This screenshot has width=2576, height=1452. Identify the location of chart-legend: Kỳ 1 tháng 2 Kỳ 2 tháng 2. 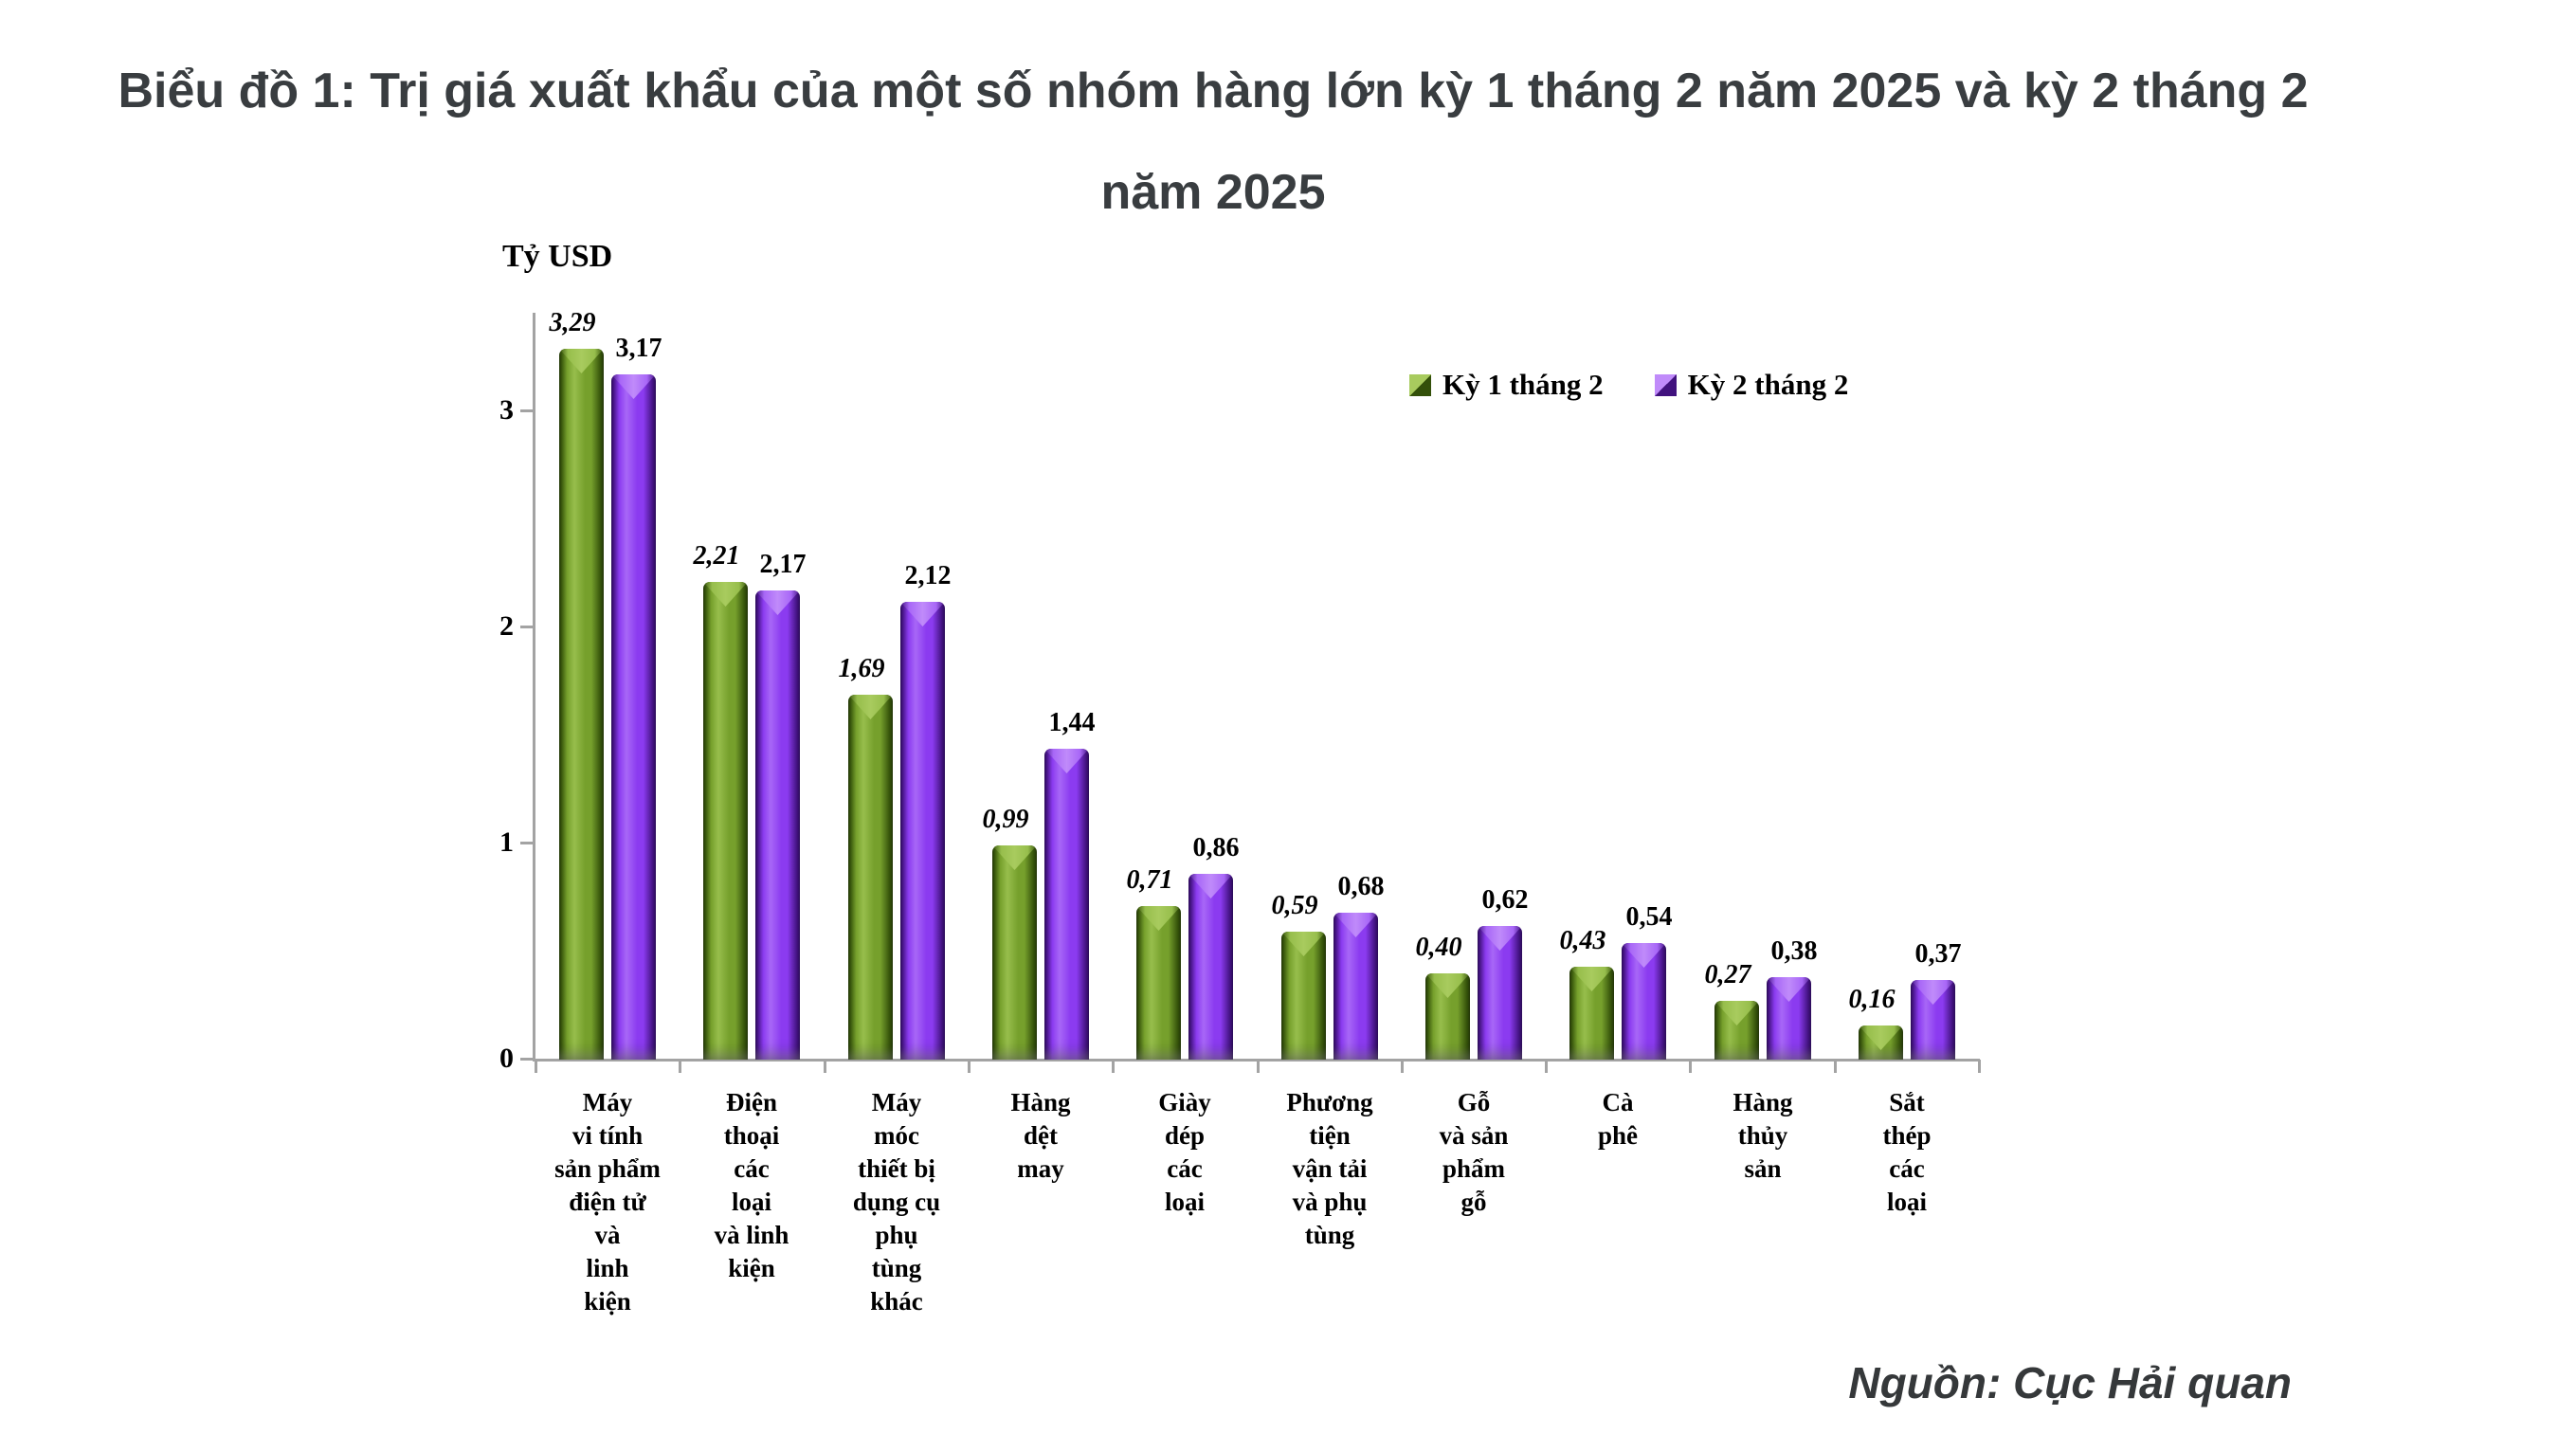
(1628, 385).